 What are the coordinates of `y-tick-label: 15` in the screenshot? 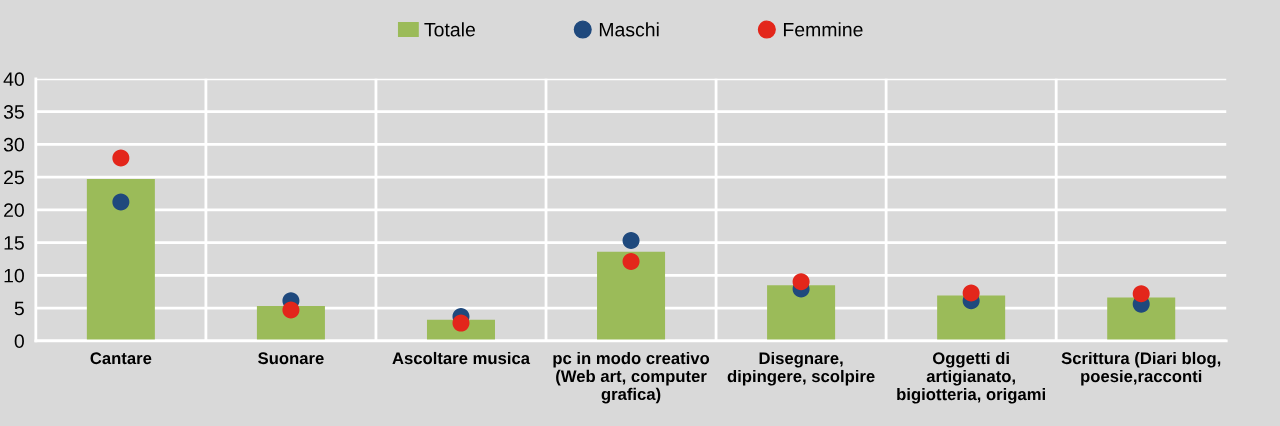 It's located at (14, 243).